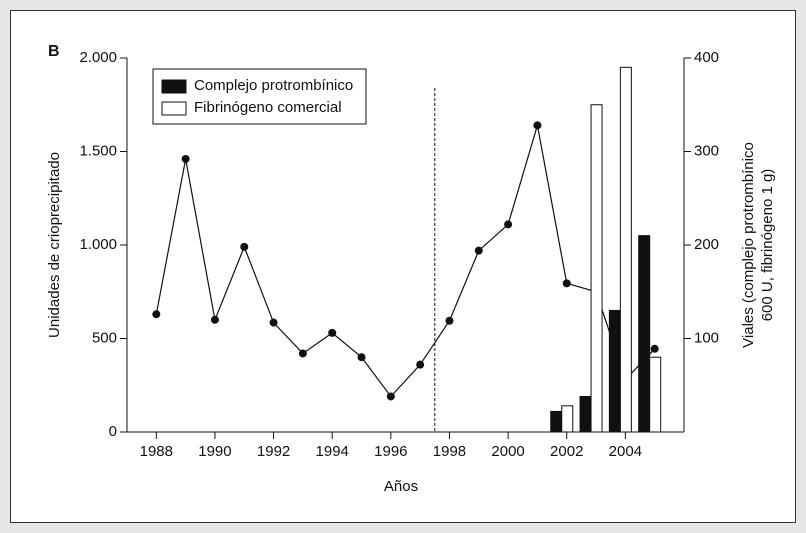 This screenshot has height=533, width=806. What do you see at coordinates (332, 451) in the screenshot?
I see `x-tick-label: 1994` at bounding box center [332, 451].